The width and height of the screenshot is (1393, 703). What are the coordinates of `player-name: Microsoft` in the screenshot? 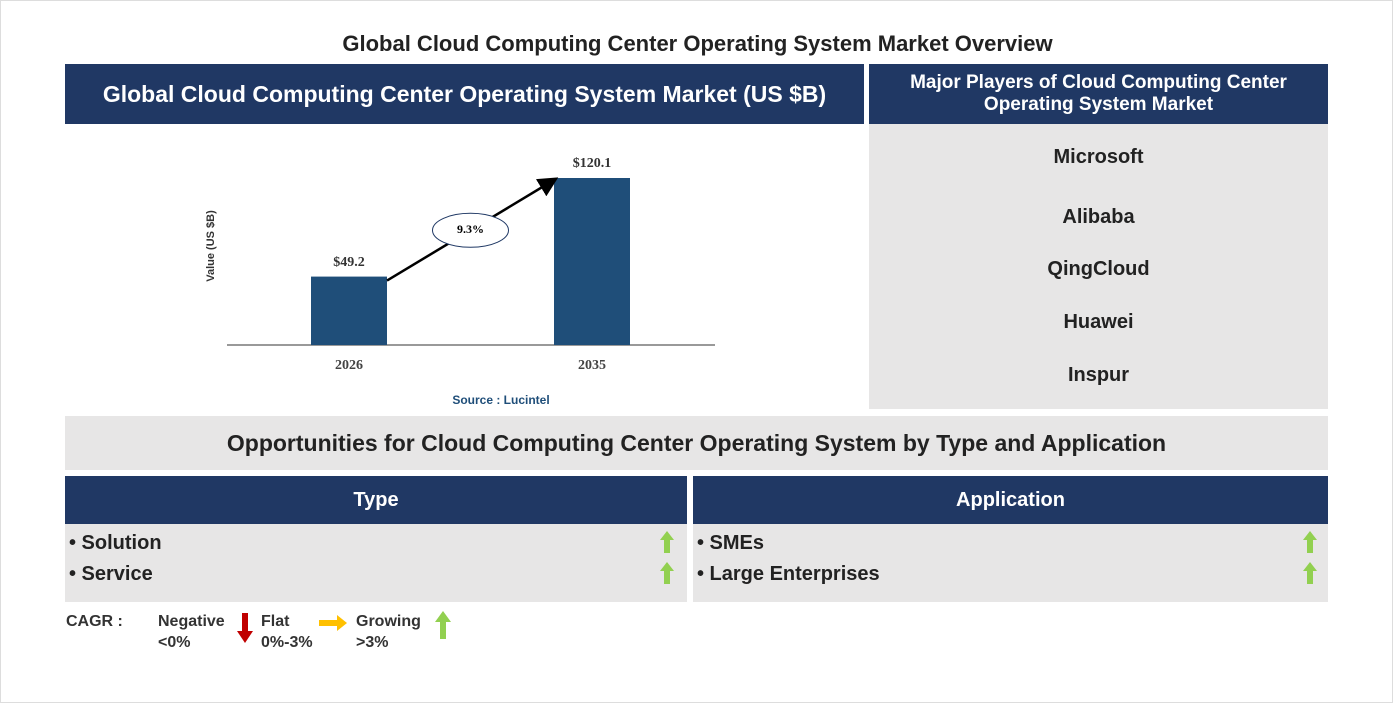 It's located at (1098, 157).